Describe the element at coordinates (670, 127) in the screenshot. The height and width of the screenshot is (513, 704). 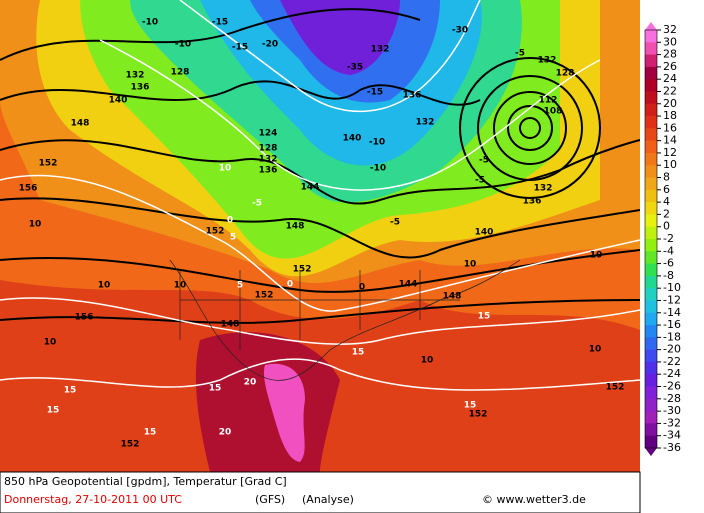
I see `colorbar-label: 16` at that location.